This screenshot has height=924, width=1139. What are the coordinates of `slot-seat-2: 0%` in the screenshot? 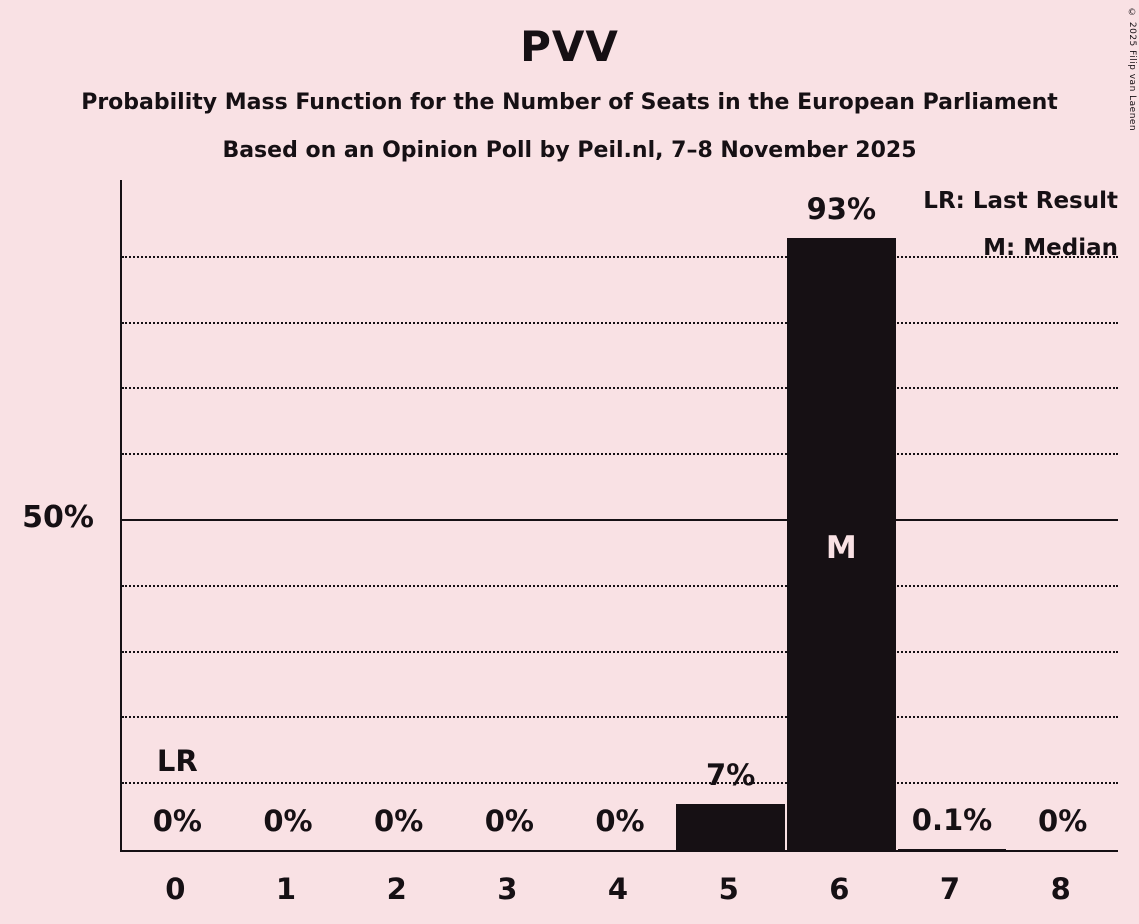 It's located at (398, 515).